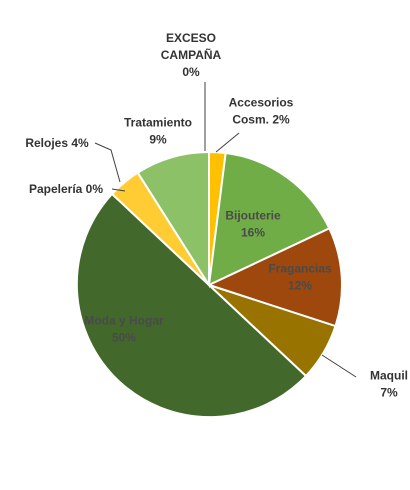 The width and height of the screenshot is (410, 490). What do you see at coordinates (300, 269) in the screenshot?
I see `data-label-line: Fragancias` at bounding box center [300, 269].